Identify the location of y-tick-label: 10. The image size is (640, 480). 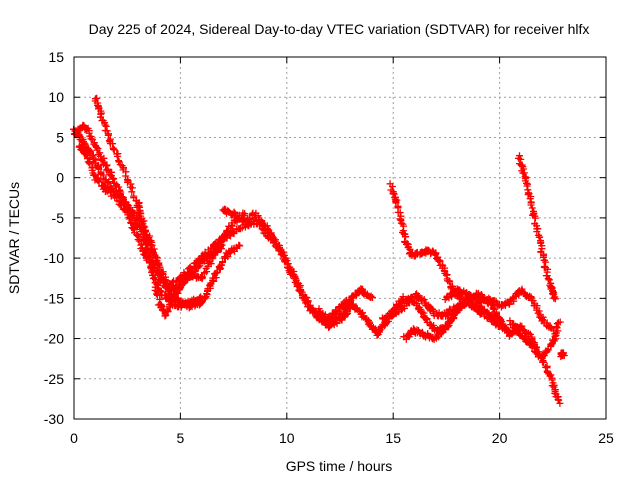
(56, 97).